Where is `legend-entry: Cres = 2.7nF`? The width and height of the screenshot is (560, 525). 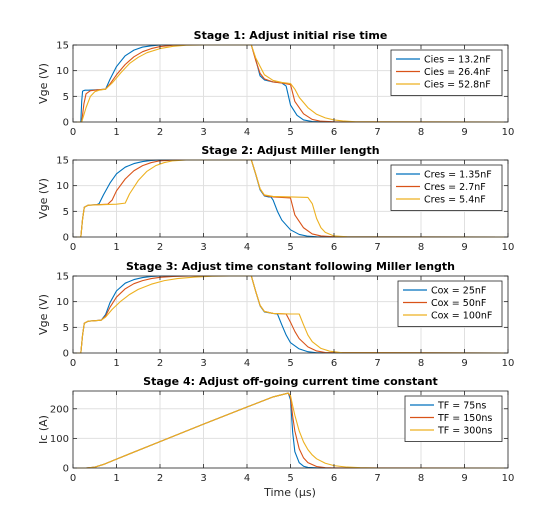
legend-entry: Cres = 2.7nF is located at coordinates (455, 187).